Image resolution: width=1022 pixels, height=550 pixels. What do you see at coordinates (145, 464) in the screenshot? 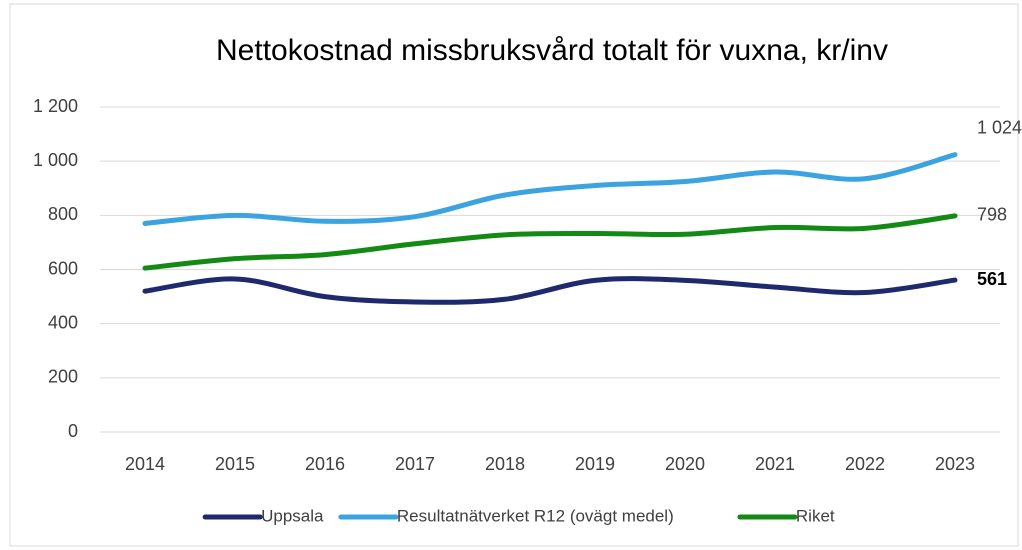
I see `x-tick-label: 2014` at bounding box center [145, 464].